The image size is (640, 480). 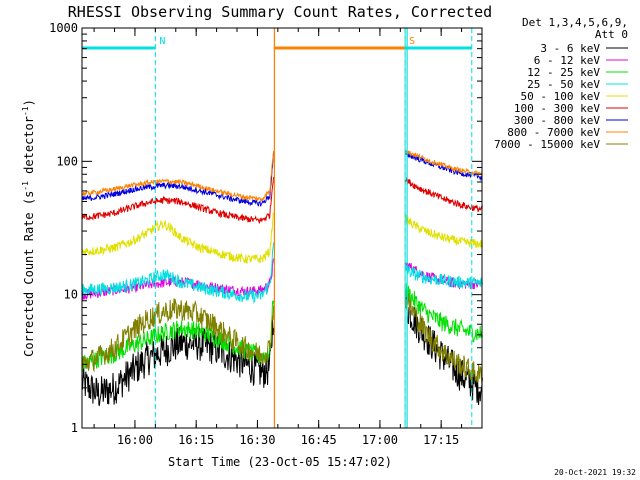 What do you see at coordinates (444, 277) in the screenshot?
I see `series-3-post-line` at bounding box center [444, 277].